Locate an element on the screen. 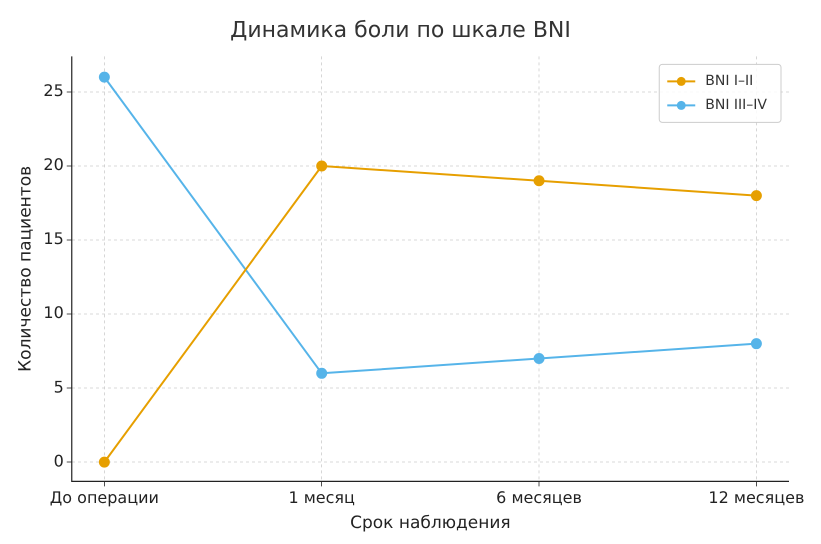 The width and height of the screenshot is (821, 544). y-axis-title: Количество пациентов is located at coordinates (26, 269).